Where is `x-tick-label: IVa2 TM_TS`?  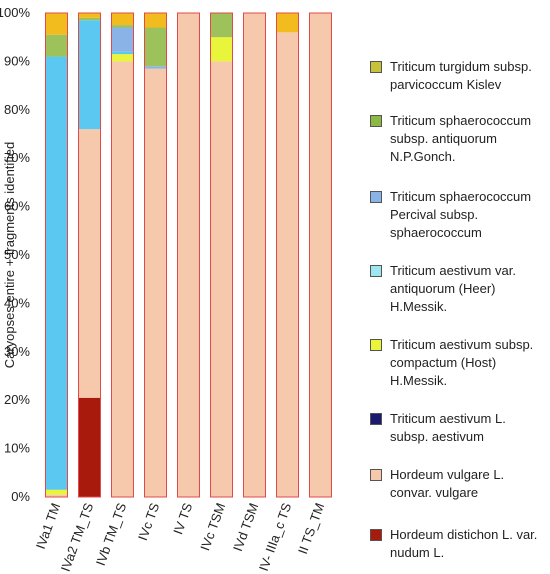
x-tick-label: IVa2 TM_TS is located at coordinates (77, 537).